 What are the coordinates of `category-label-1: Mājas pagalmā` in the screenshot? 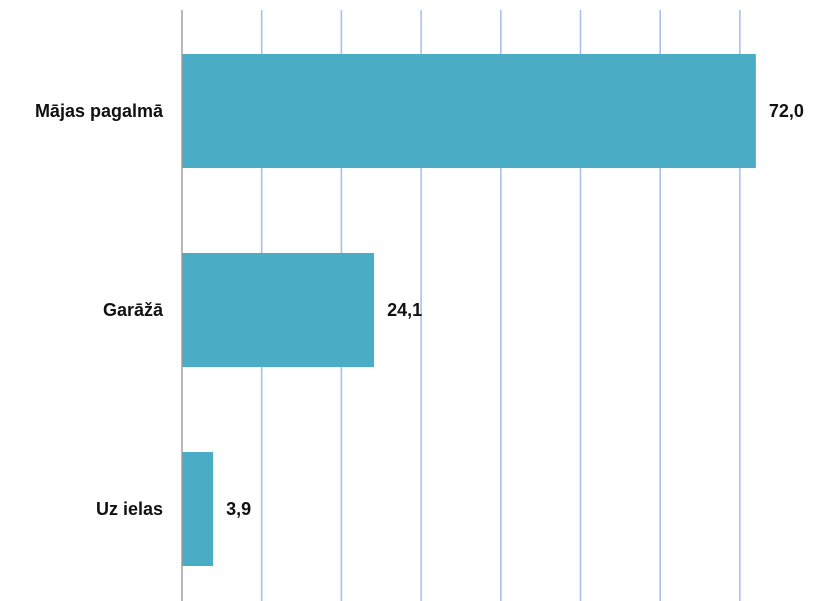 It's located at (99, 111).